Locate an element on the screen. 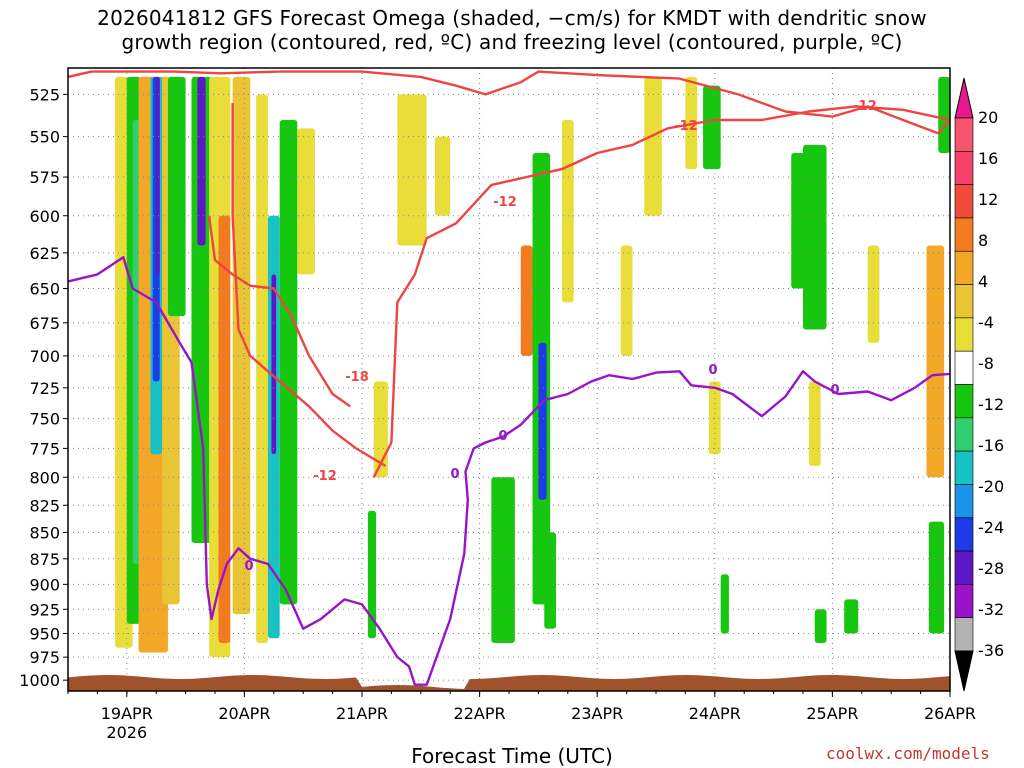 The height and width of the screenshot is (768, 1024). y-tick-label: 675 is located at coordinates (44, 323).